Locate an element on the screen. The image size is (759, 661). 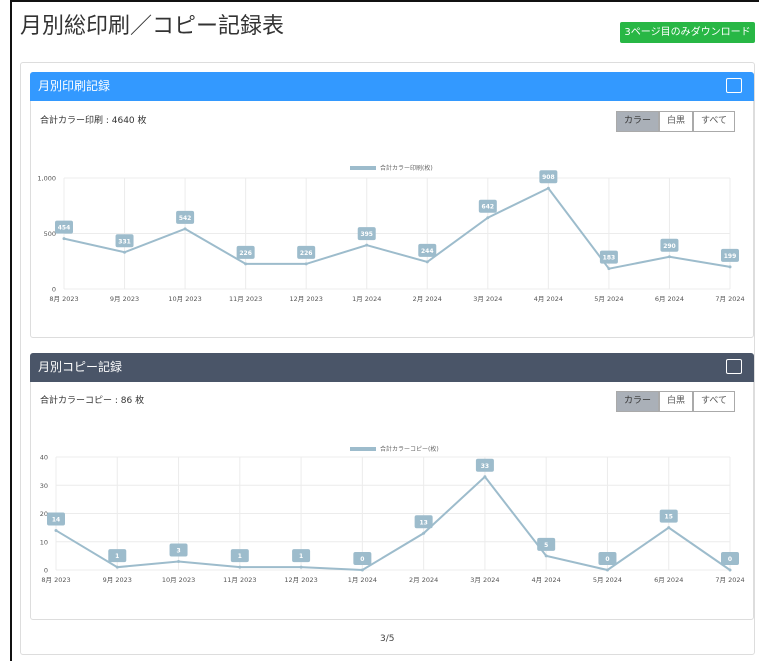
legend-label: 合計カラーコピー(枚) is located at coordinates (409, 449).